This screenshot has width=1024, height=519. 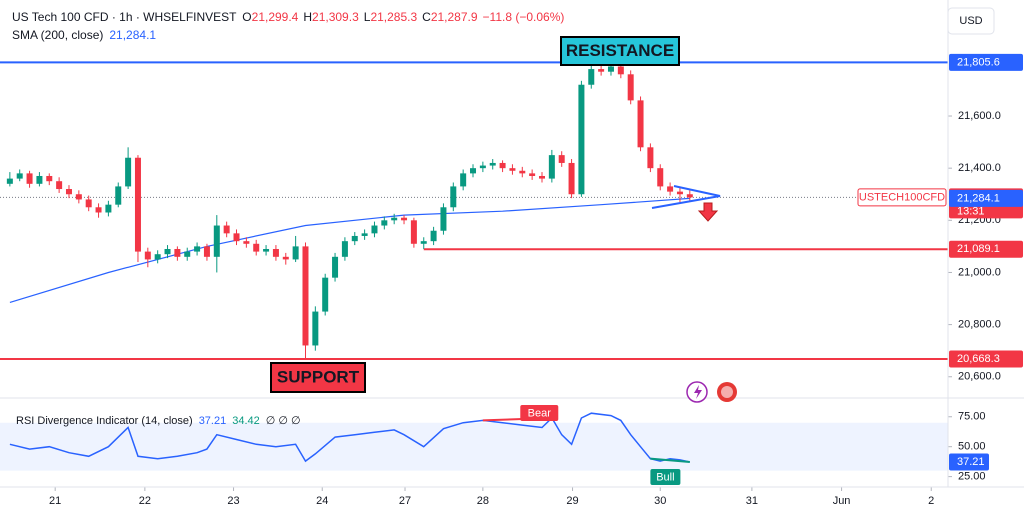 I want to click on x-tick-label: 28, so click(x=483, y=501).